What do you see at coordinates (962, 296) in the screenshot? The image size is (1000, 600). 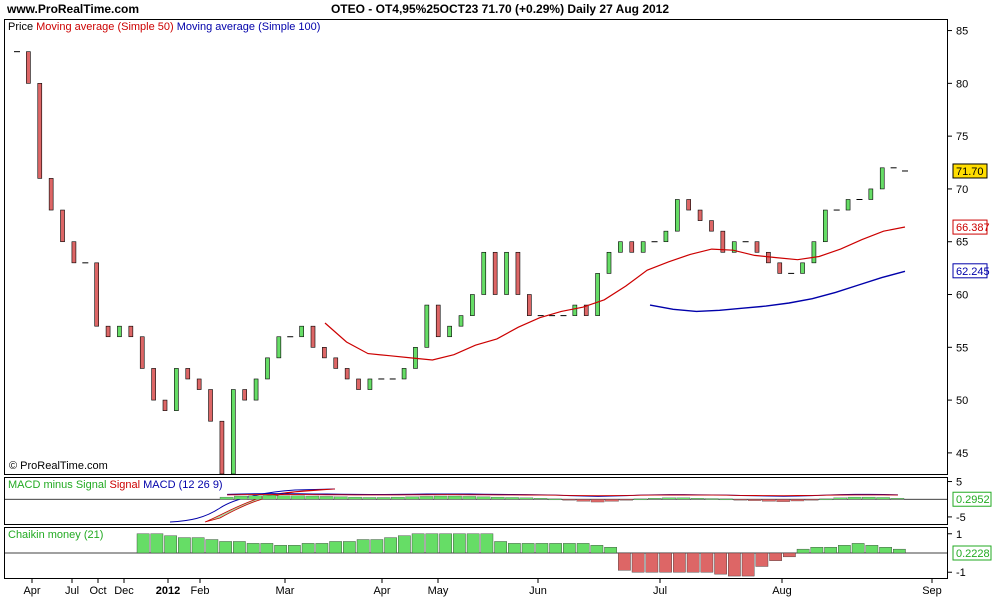 I see `price-y-tick-label: 60` at bounding box center [962, 296].